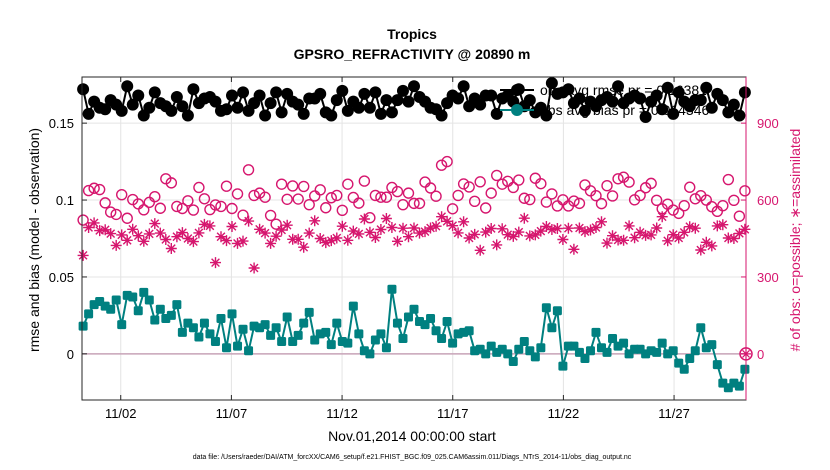 This screenshot has height=470, width=830. Describe the element at coordinates (34, 240) in the screenshot. I see `y-axis-label-left: rmse and bias (model - observation)` at that location.